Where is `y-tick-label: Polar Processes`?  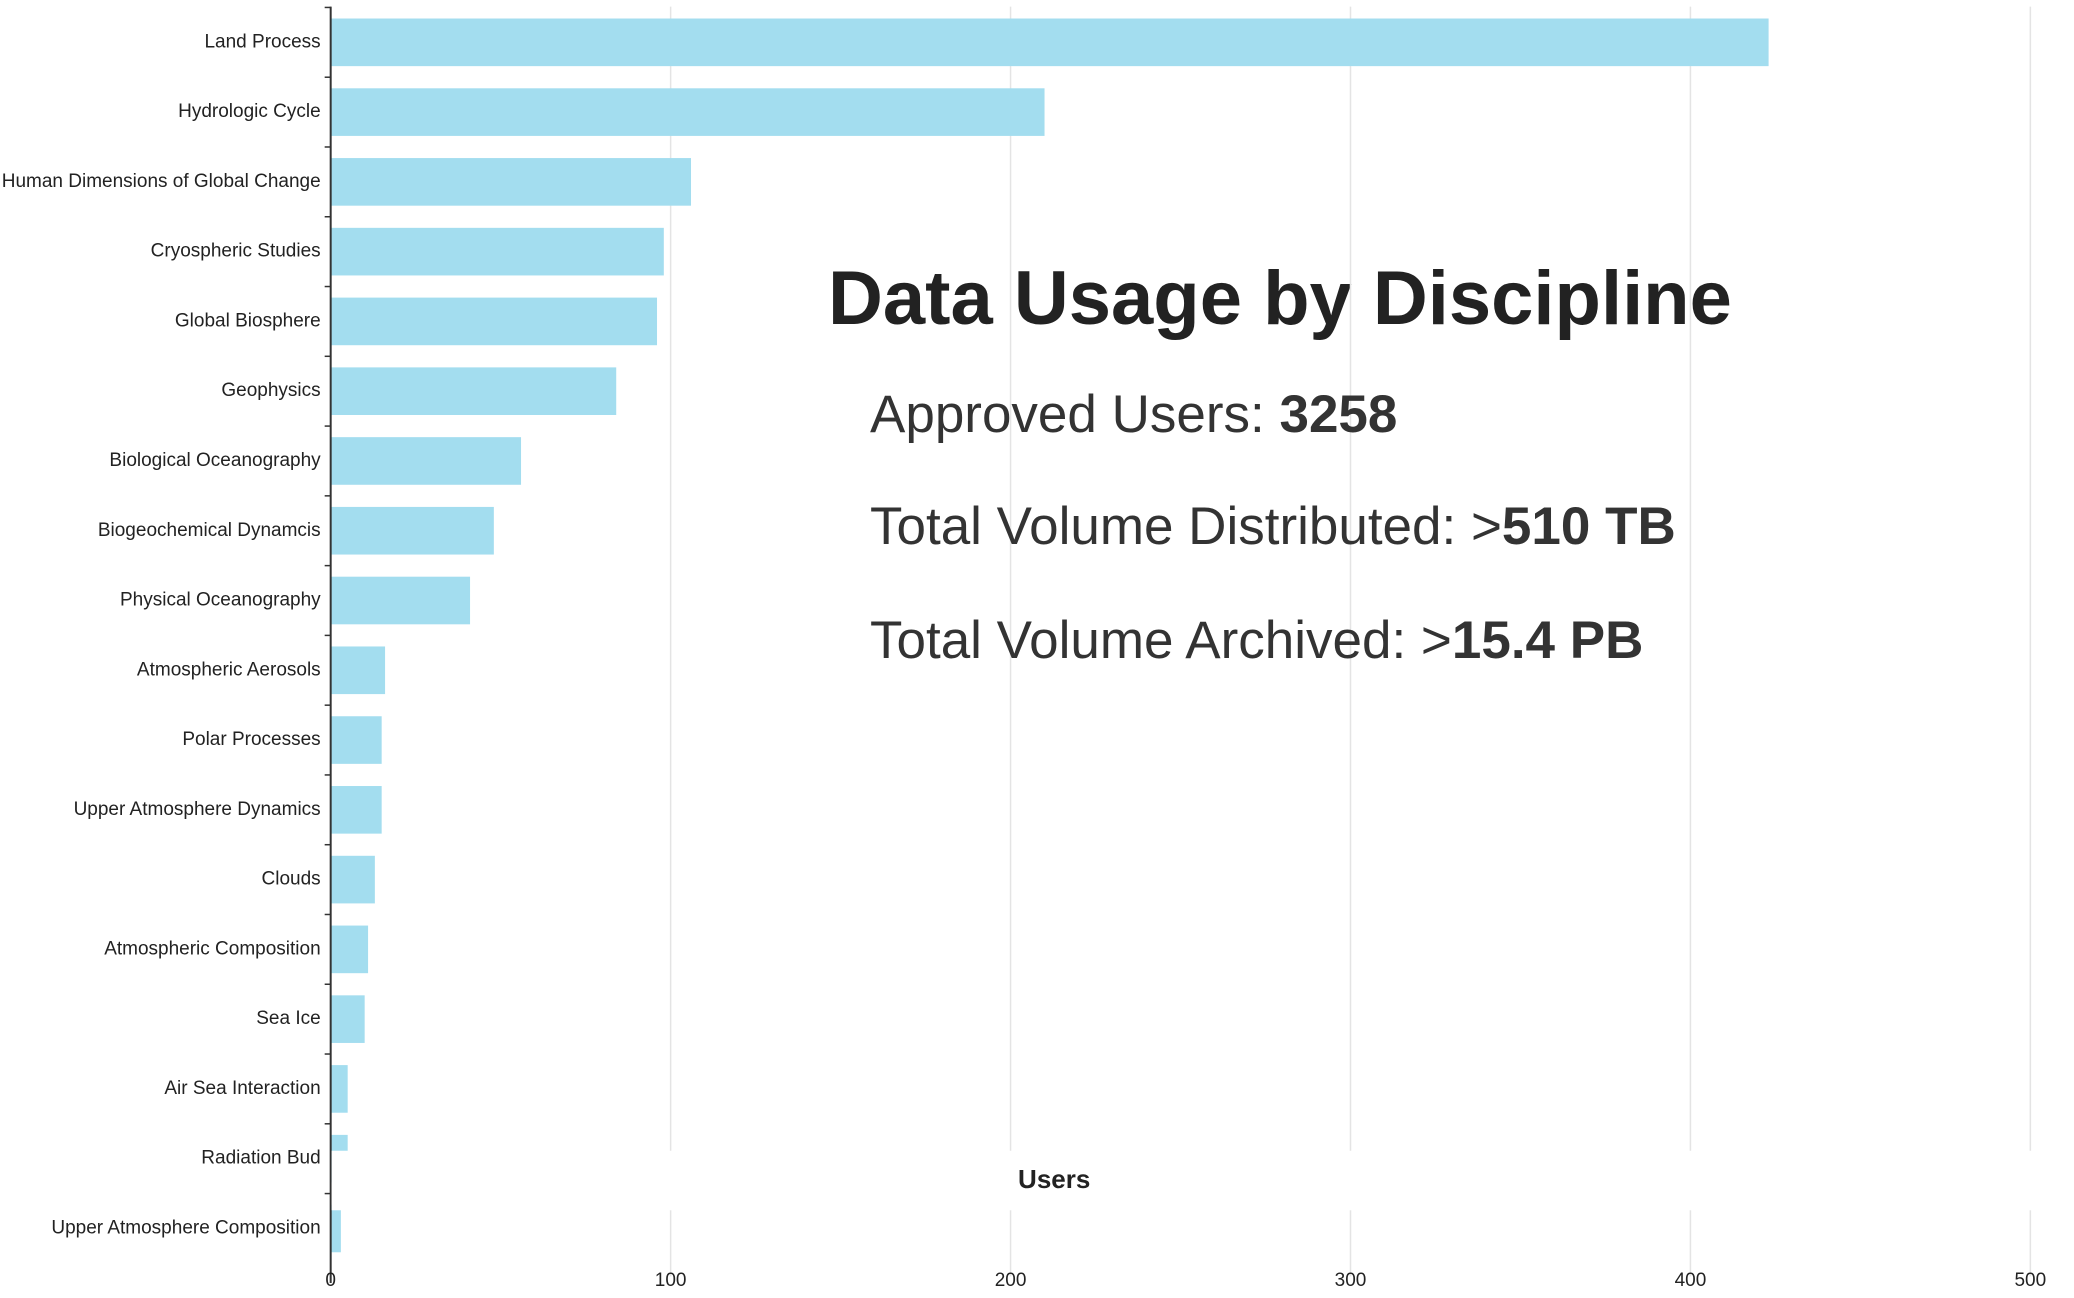 y-tick-label: Polar Processes is located at coordinates (251, 739).